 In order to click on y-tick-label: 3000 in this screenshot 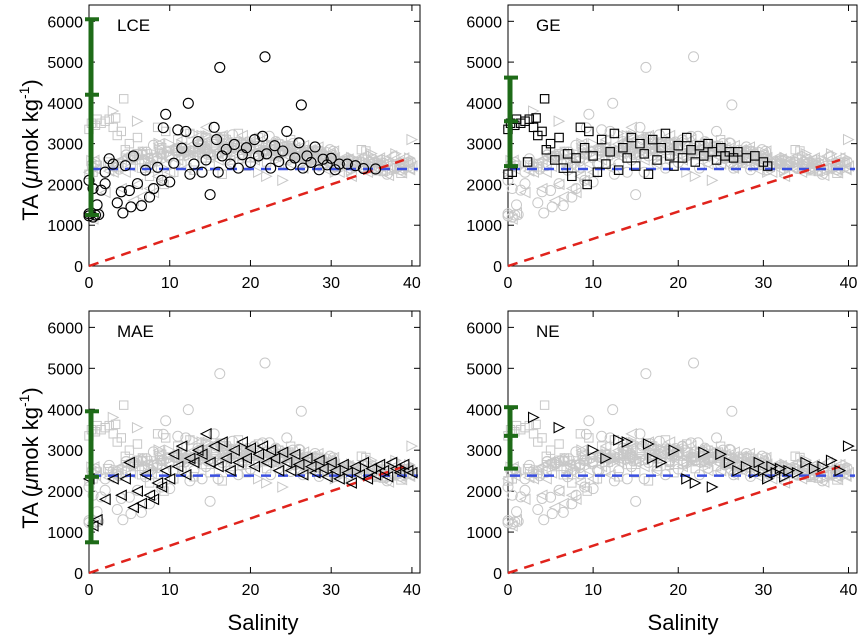, I will do `click(65, 451)`.